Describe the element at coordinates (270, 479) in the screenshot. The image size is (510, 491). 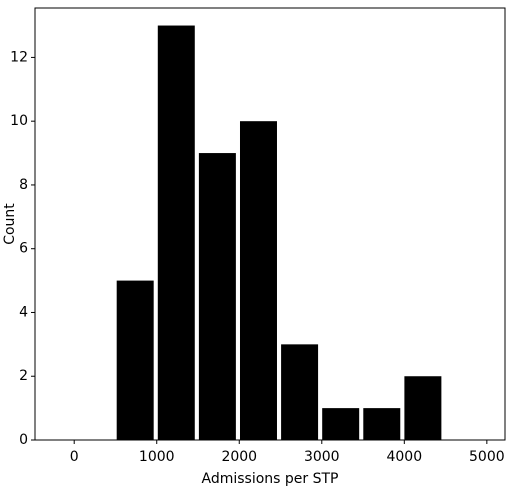
I see `x-axis-label: Admissions per STP` at that location.